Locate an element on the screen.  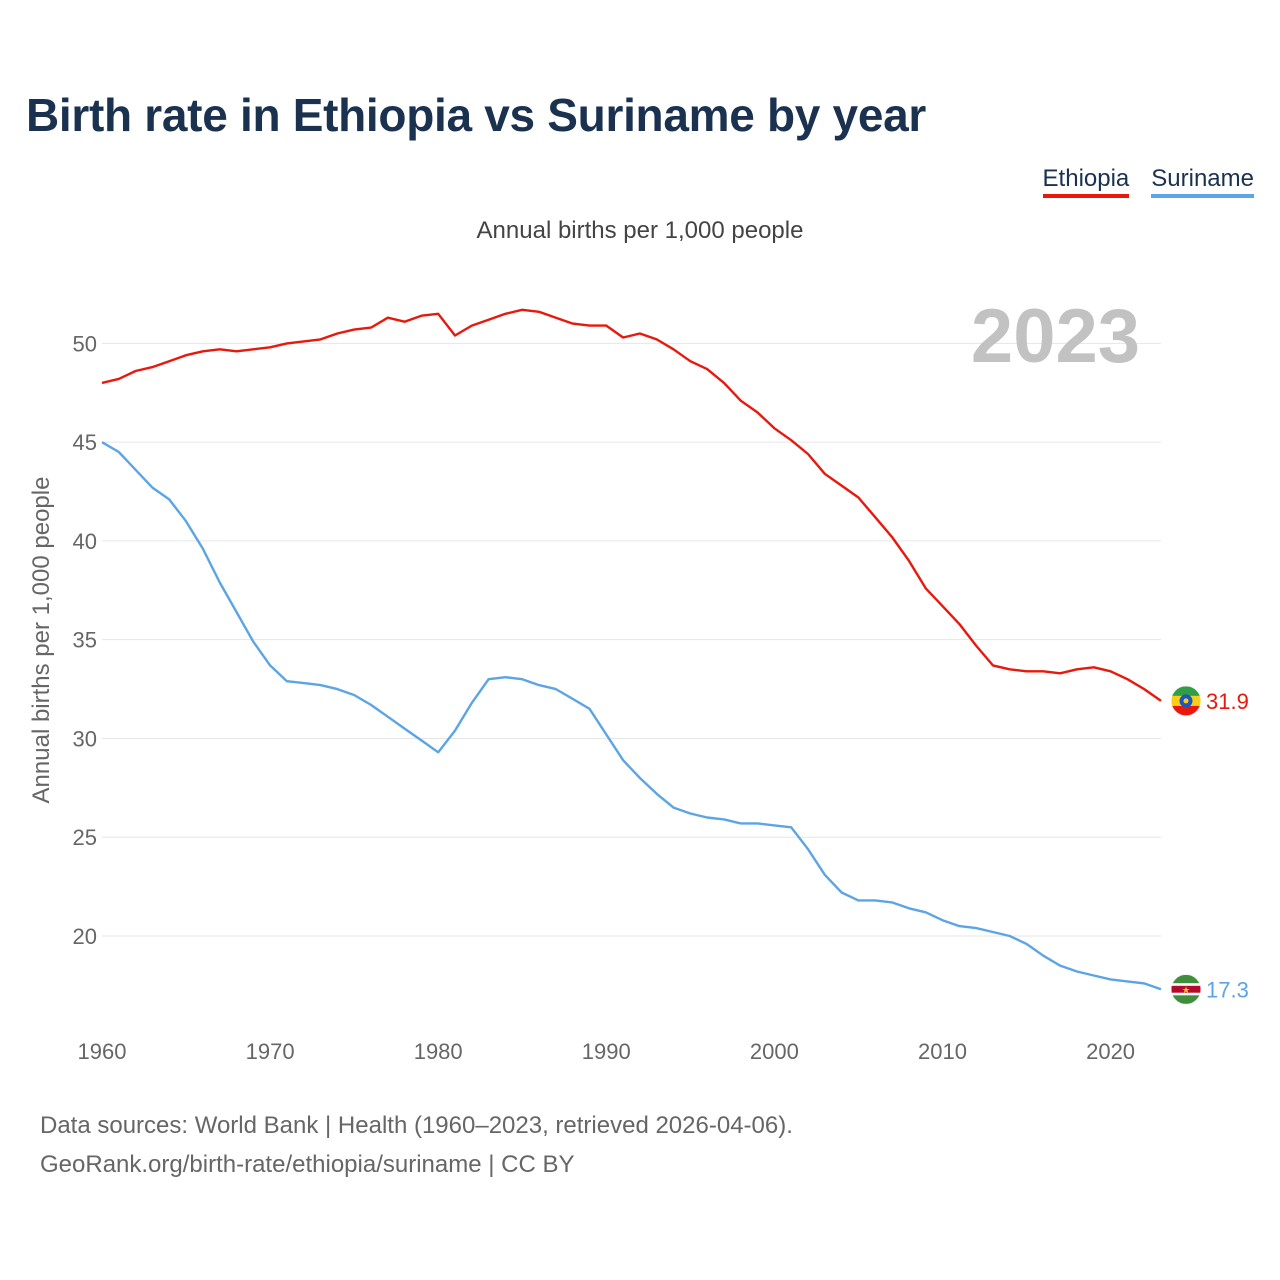
y-tick-label: 45 is located at coordinates (85, 442).